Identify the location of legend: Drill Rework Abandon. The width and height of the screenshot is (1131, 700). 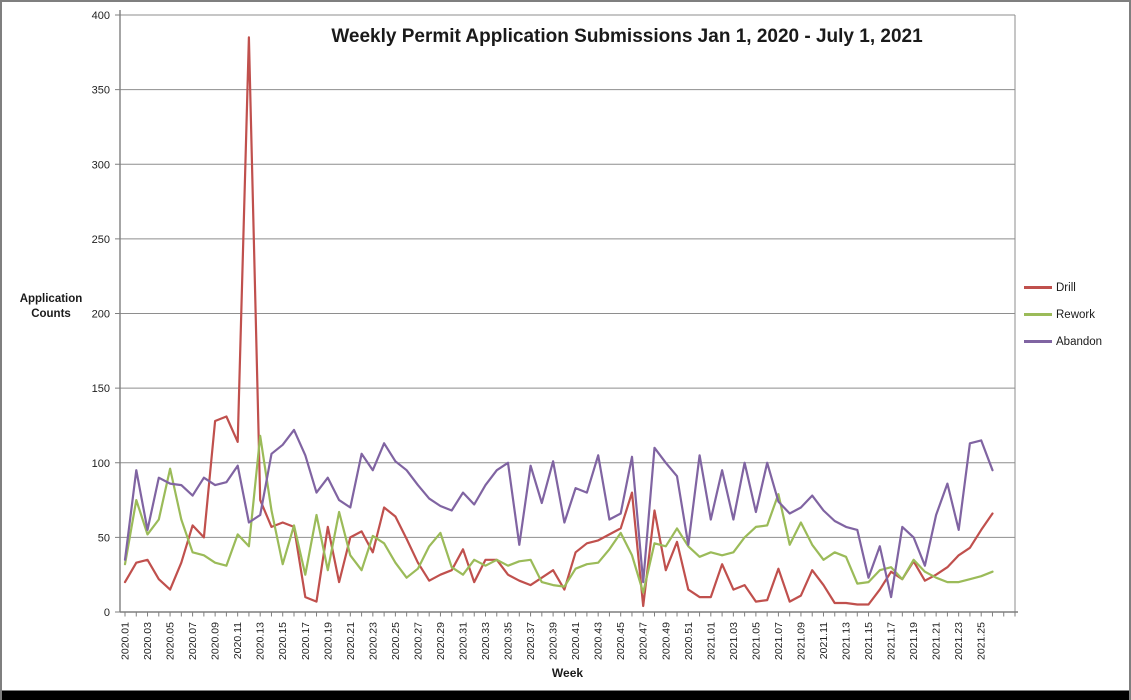
(1076, 314).